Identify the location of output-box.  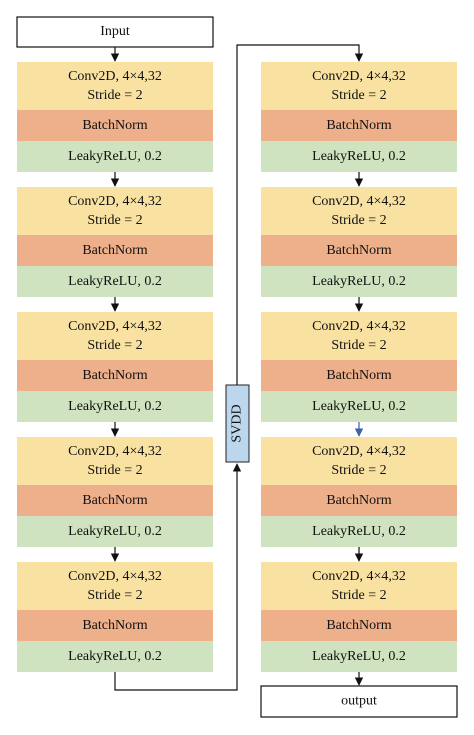
(359, 701).